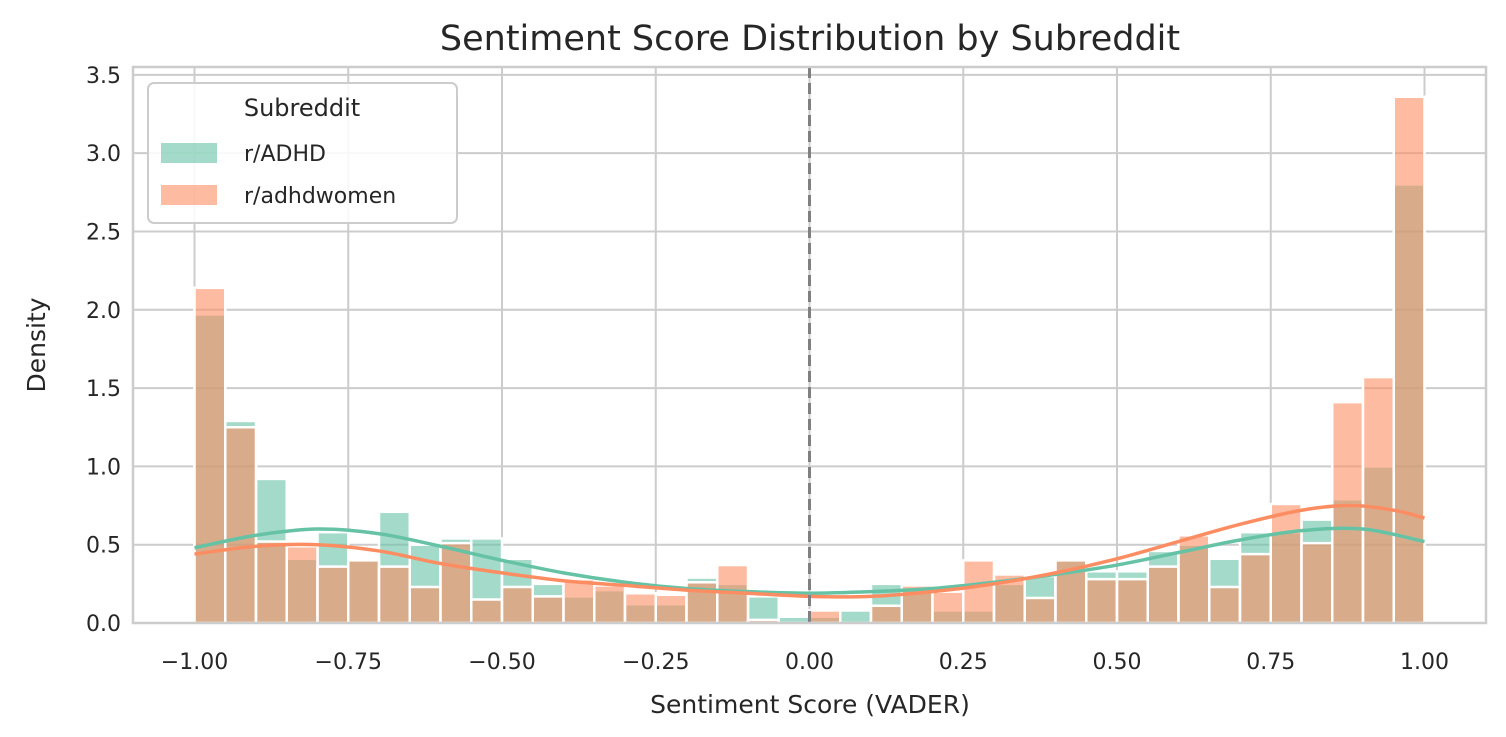  Describe the element at coordinates (1270, 662) in the screenshot. I see `x-tick-label: 0.75` at that location.